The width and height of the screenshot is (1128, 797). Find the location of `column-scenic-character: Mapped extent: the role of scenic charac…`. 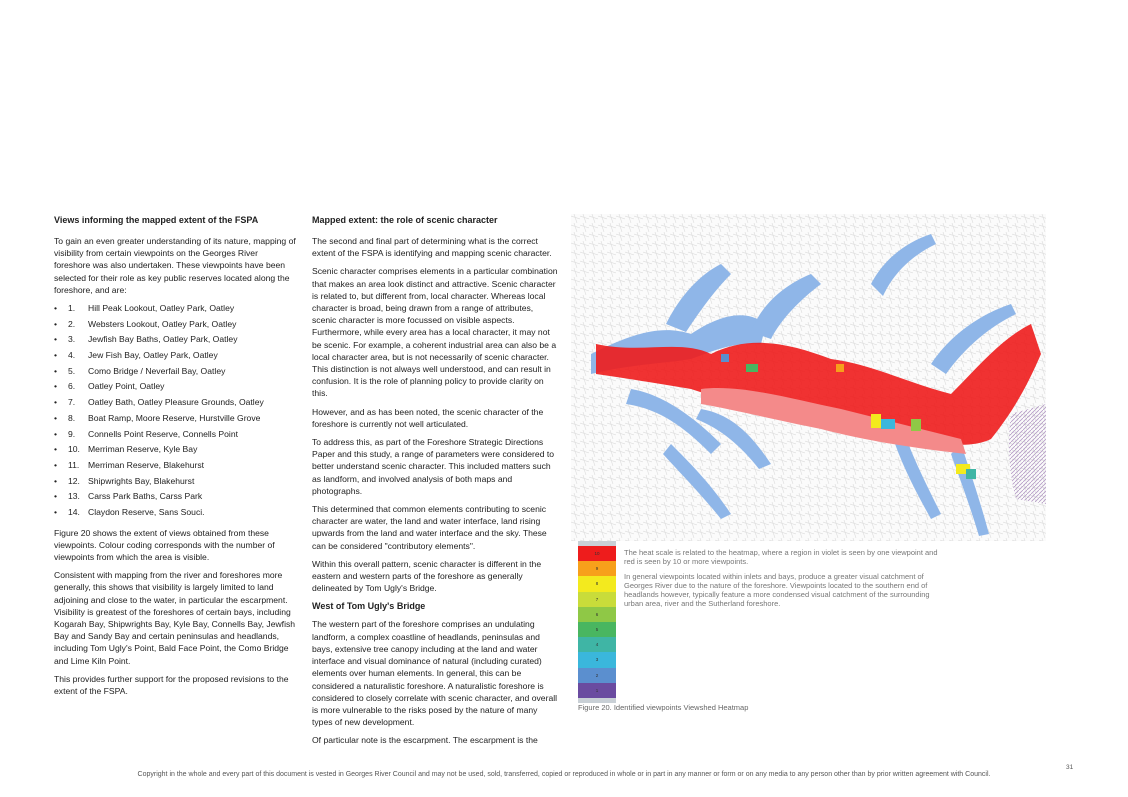

column-scenic-character: Mapped extent: the role of scenic charac… is located at coordinates (435, 483).